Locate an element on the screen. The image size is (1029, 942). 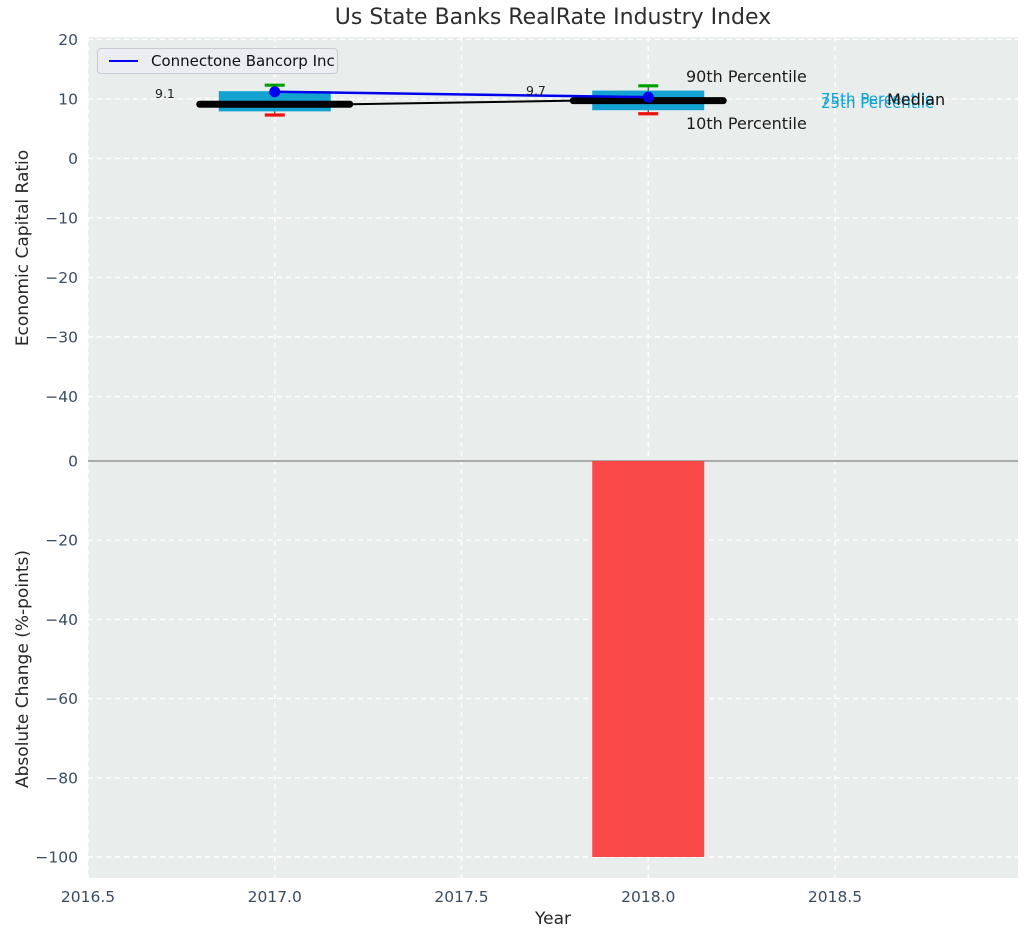
legend-line-swatch is located at coordinates (123, 61).